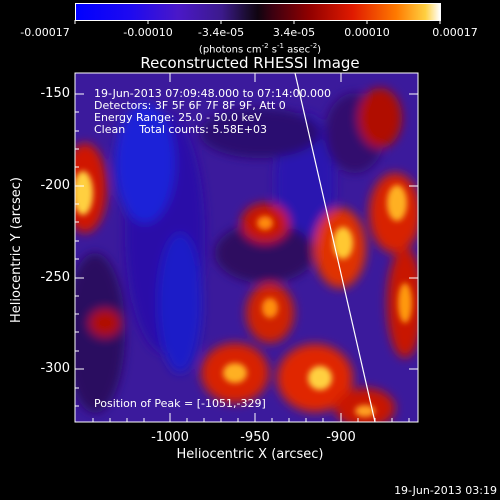 Image resolution: width=500 pixels, height=500 pixels. What do you see at coordinates (335, 247) in the screenshot?
I see `solar-limb-line` at bounding box center [335, 247].